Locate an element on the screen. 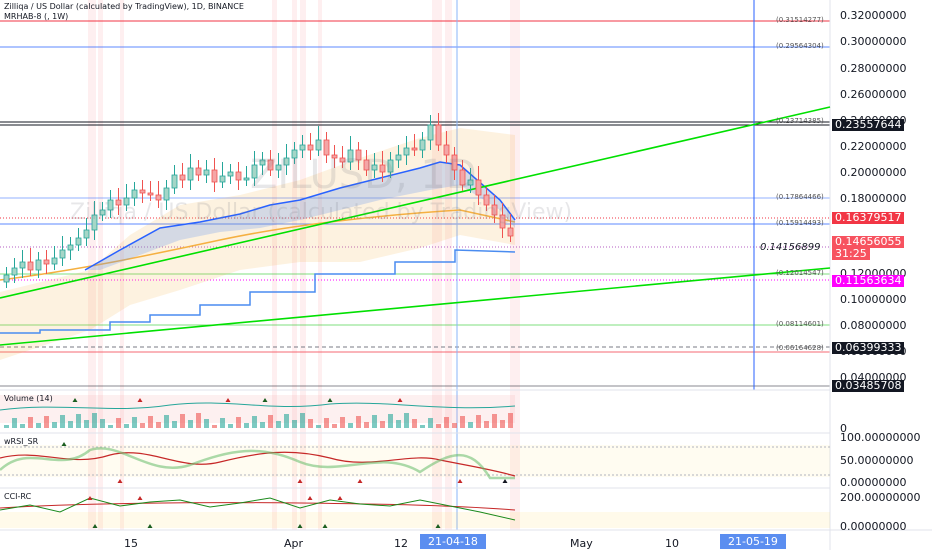  signal-arrows is located at coordinates (284, 463).